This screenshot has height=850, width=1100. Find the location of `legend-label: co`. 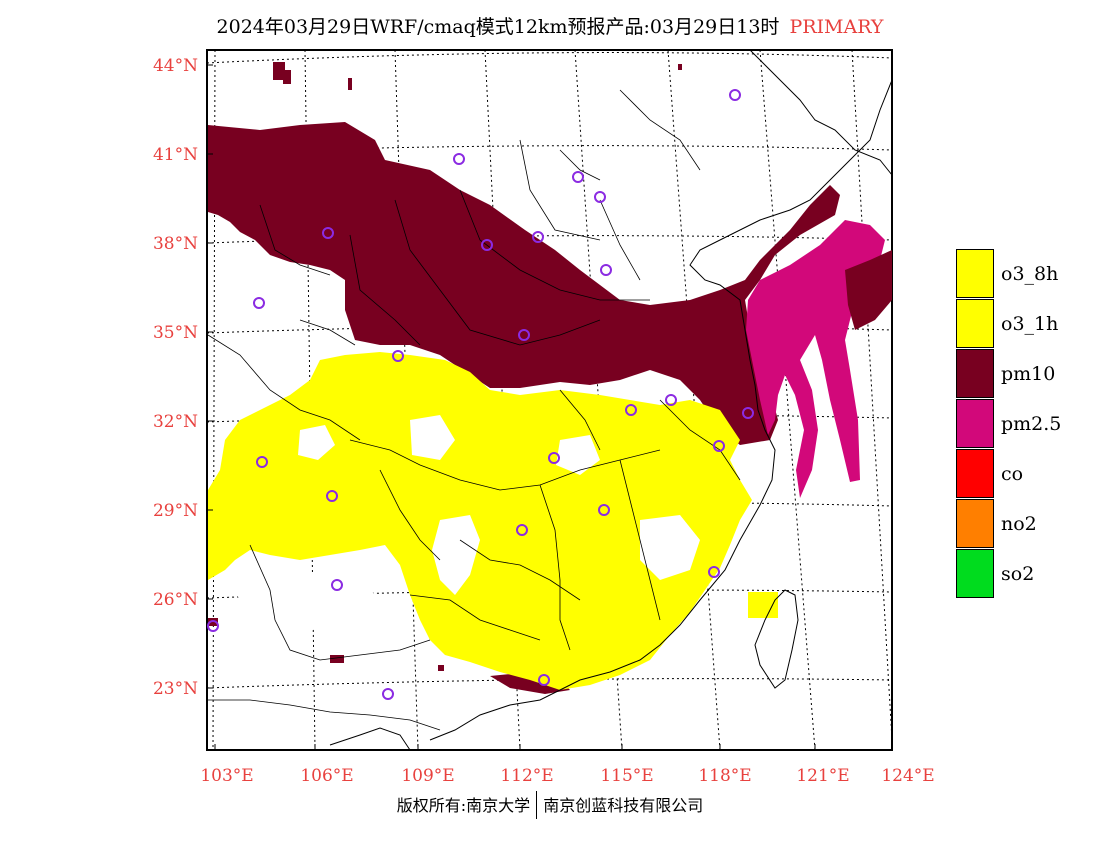

legend-label: co is located at coordinates (1012, 474).